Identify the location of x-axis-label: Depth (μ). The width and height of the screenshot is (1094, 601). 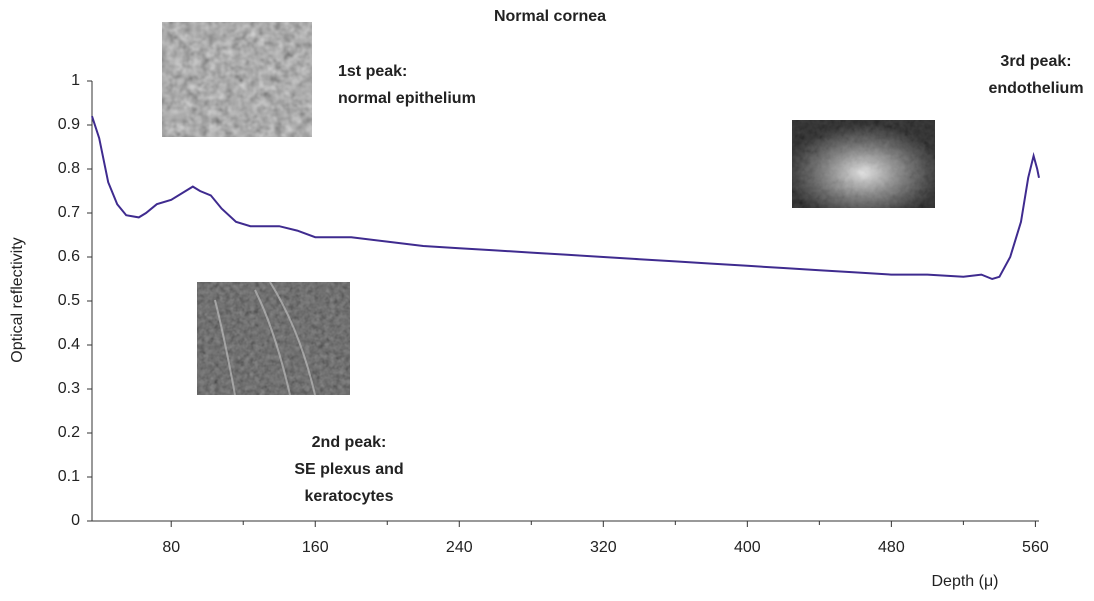
(964, 581).